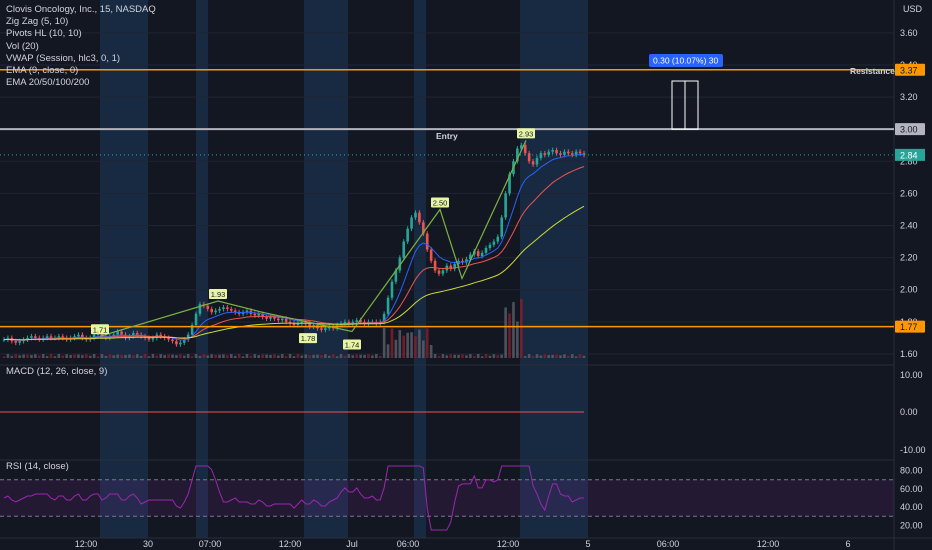 The height and width of the screenshot is (550, 932). What do you see at coordinates (37, 466) in the screenshot?
I see `rsi-legend: RSI (14, close)` at bounding box center [37, 466].